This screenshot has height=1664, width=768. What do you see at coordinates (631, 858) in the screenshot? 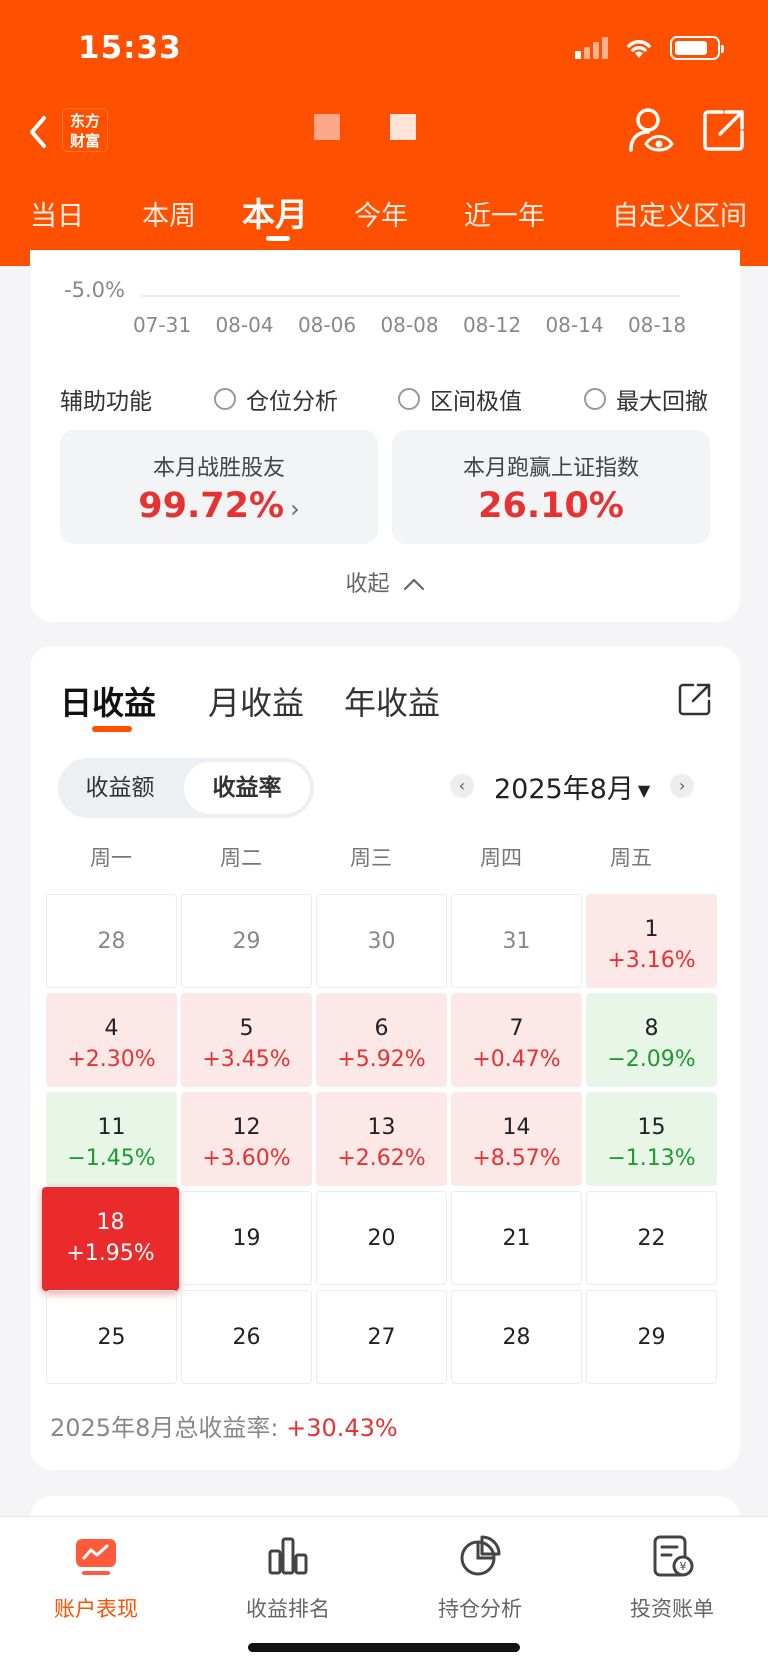
I see `weekday-label: 周五` at bounding box center [631, 858].